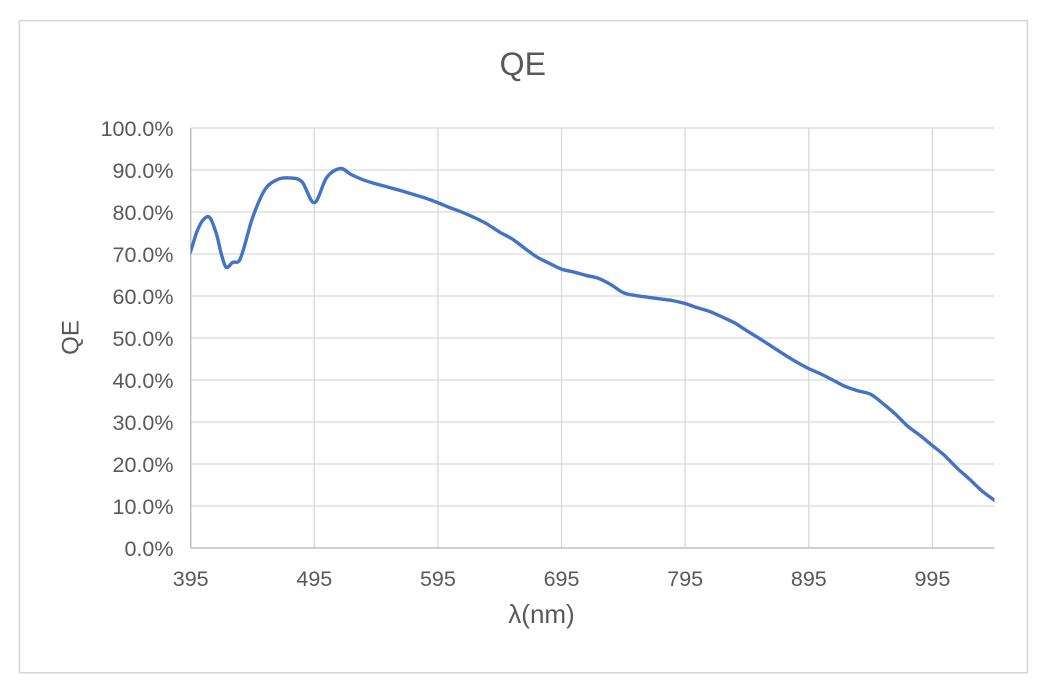 This screenshot has width=1038, height=692. I want to click on svg-text: λ(nm), so click(541, 614).